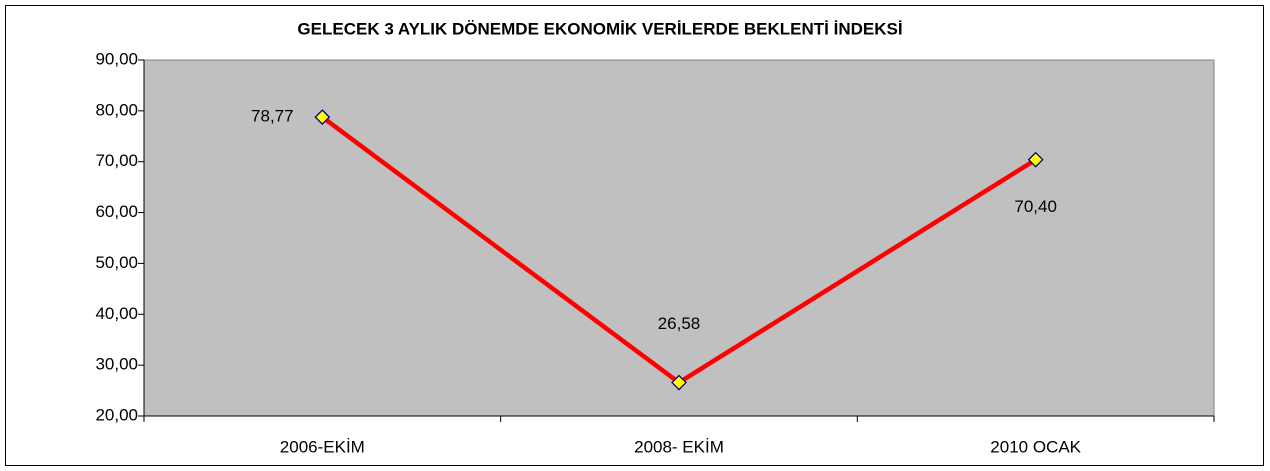 The image size is (1270, 471). I want to click on data-label: 78,77, so click(272, 116).